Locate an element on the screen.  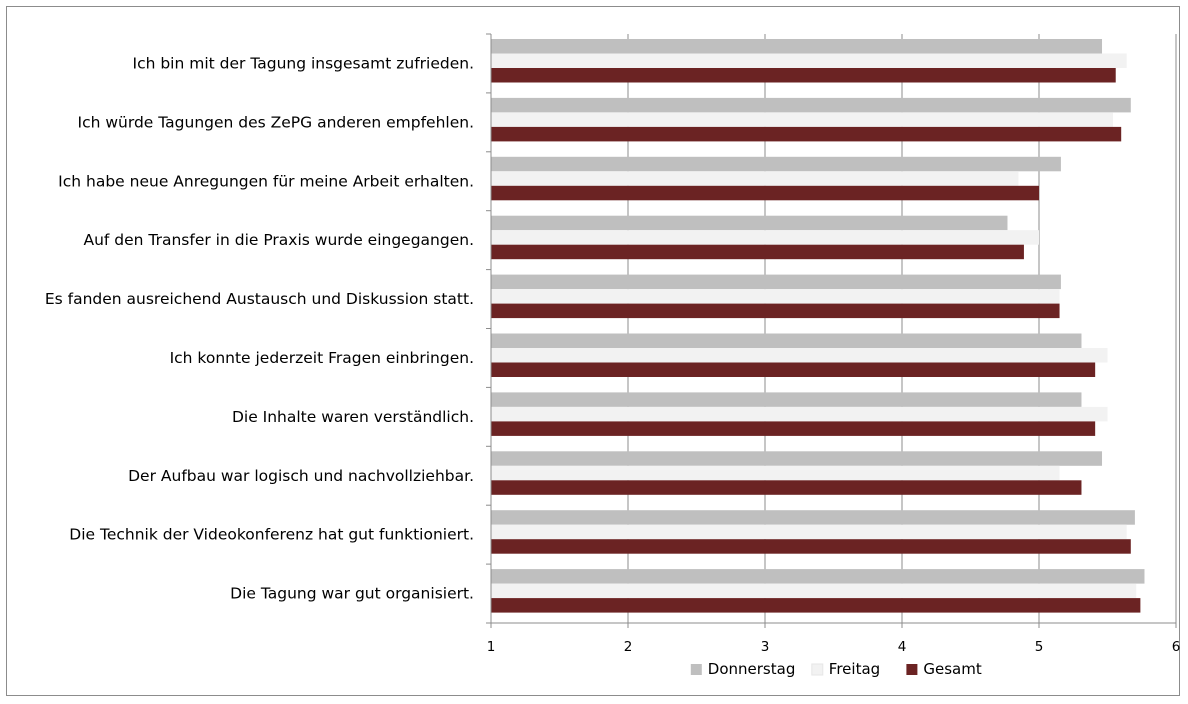
category-label-6: Ich konnte jederzeit Fragen einbringen. is located at coordinates (322, 358).